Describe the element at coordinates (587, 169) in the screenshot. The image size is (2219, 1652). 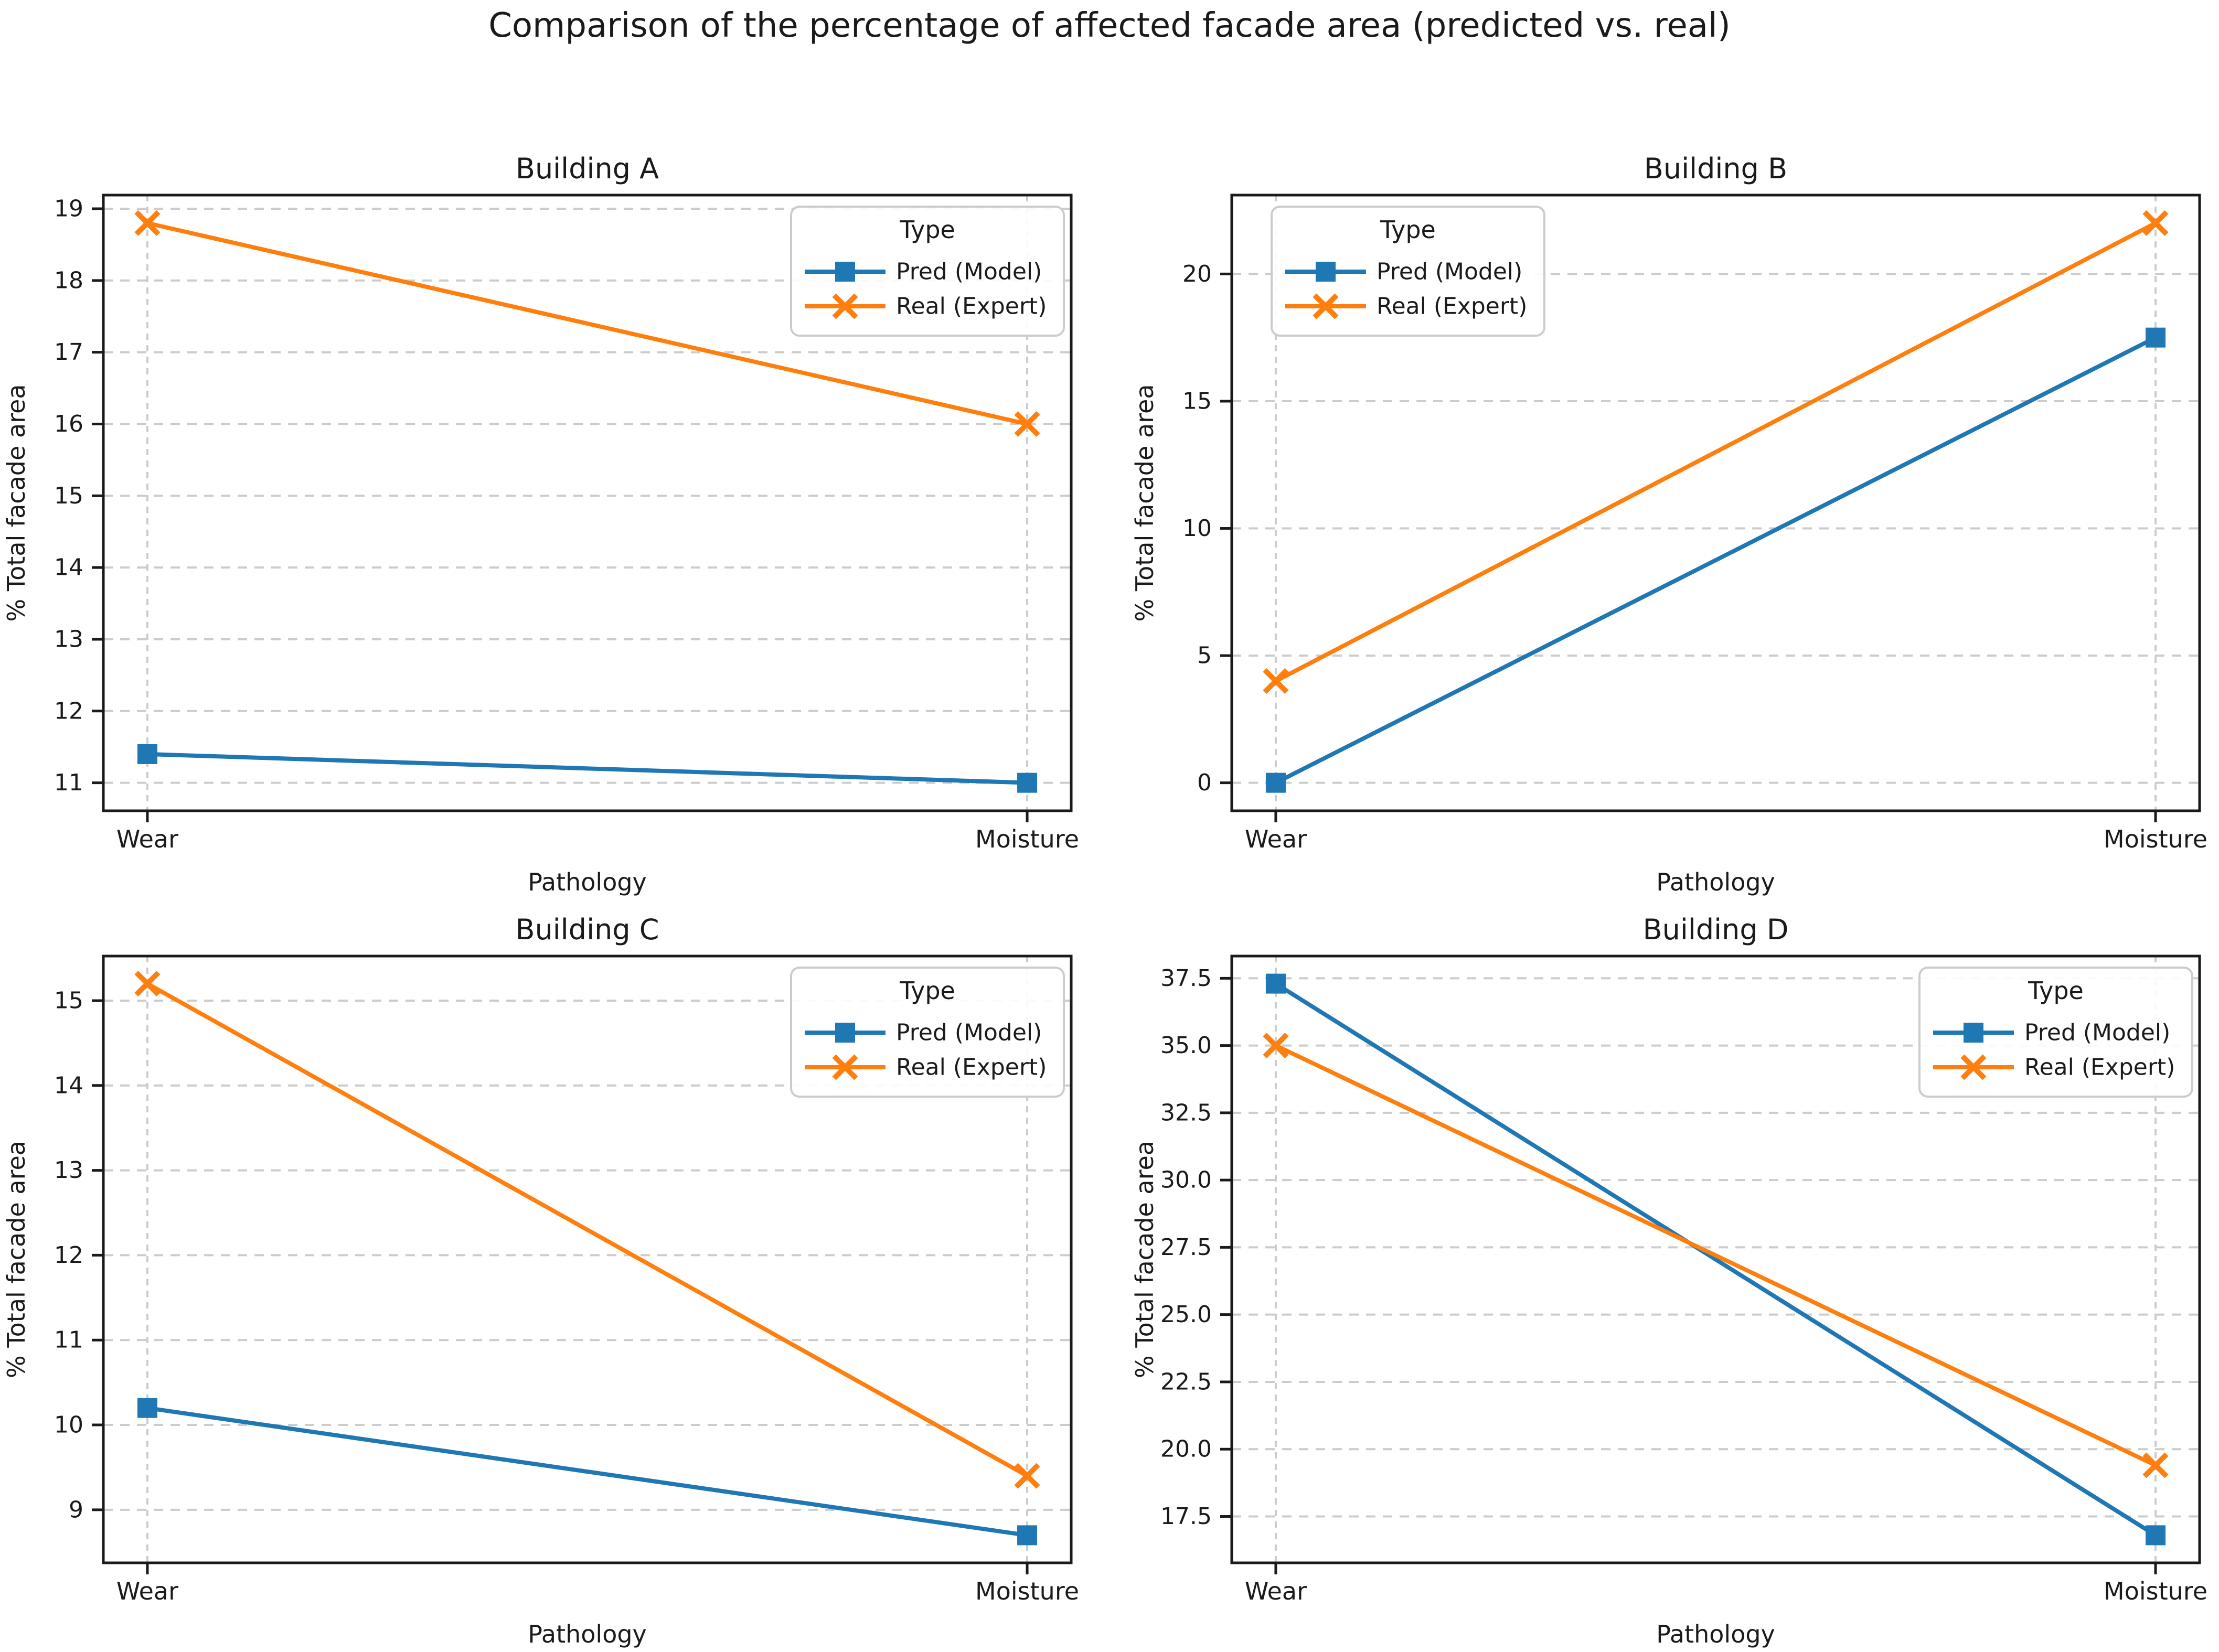
I see `subplot-title: Building A` at that location.